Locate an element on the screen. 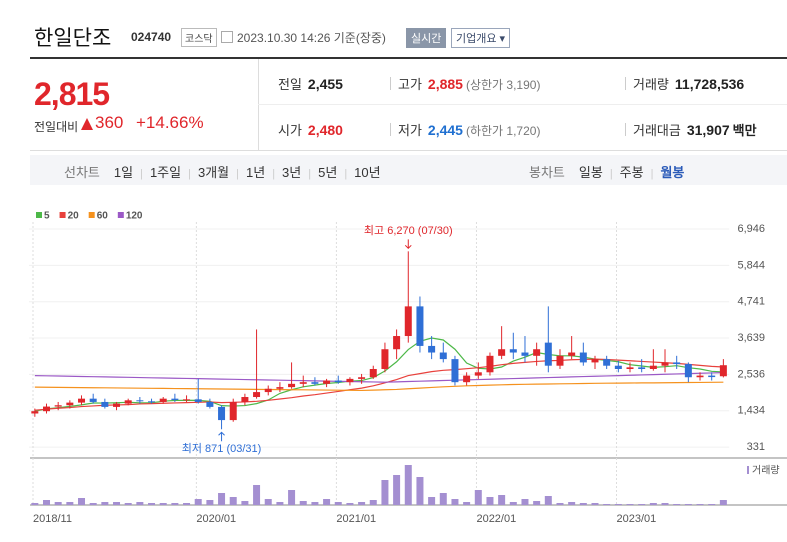 The height and width of the screenshot is (542, 787). period-tab: 주봉 is located at coordinates (631, 172).